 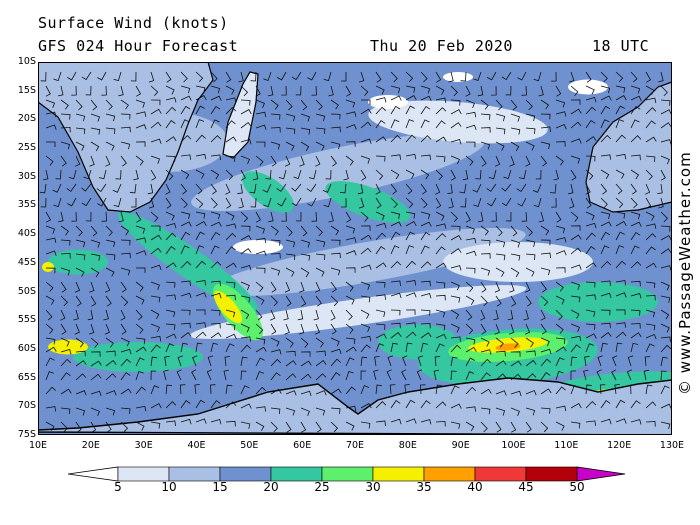 I want to click on colorbar-label: 5, so click(x=118, y=487).